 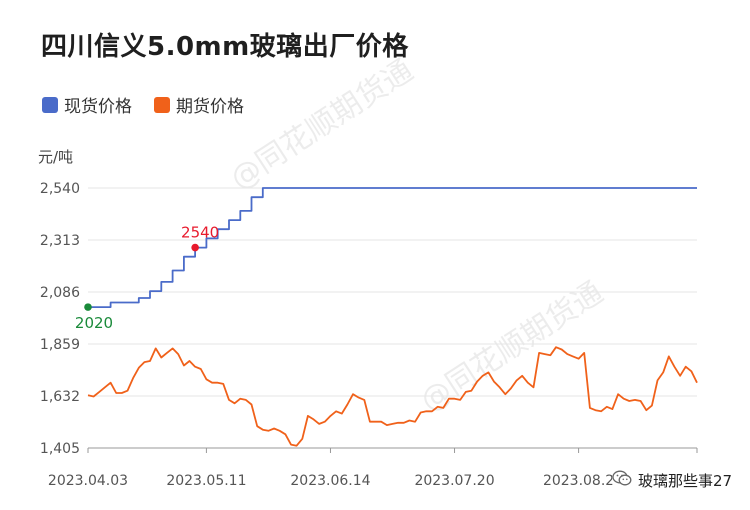 I want to click on y-tick-label: 2,313, so click(x=60, y=241).